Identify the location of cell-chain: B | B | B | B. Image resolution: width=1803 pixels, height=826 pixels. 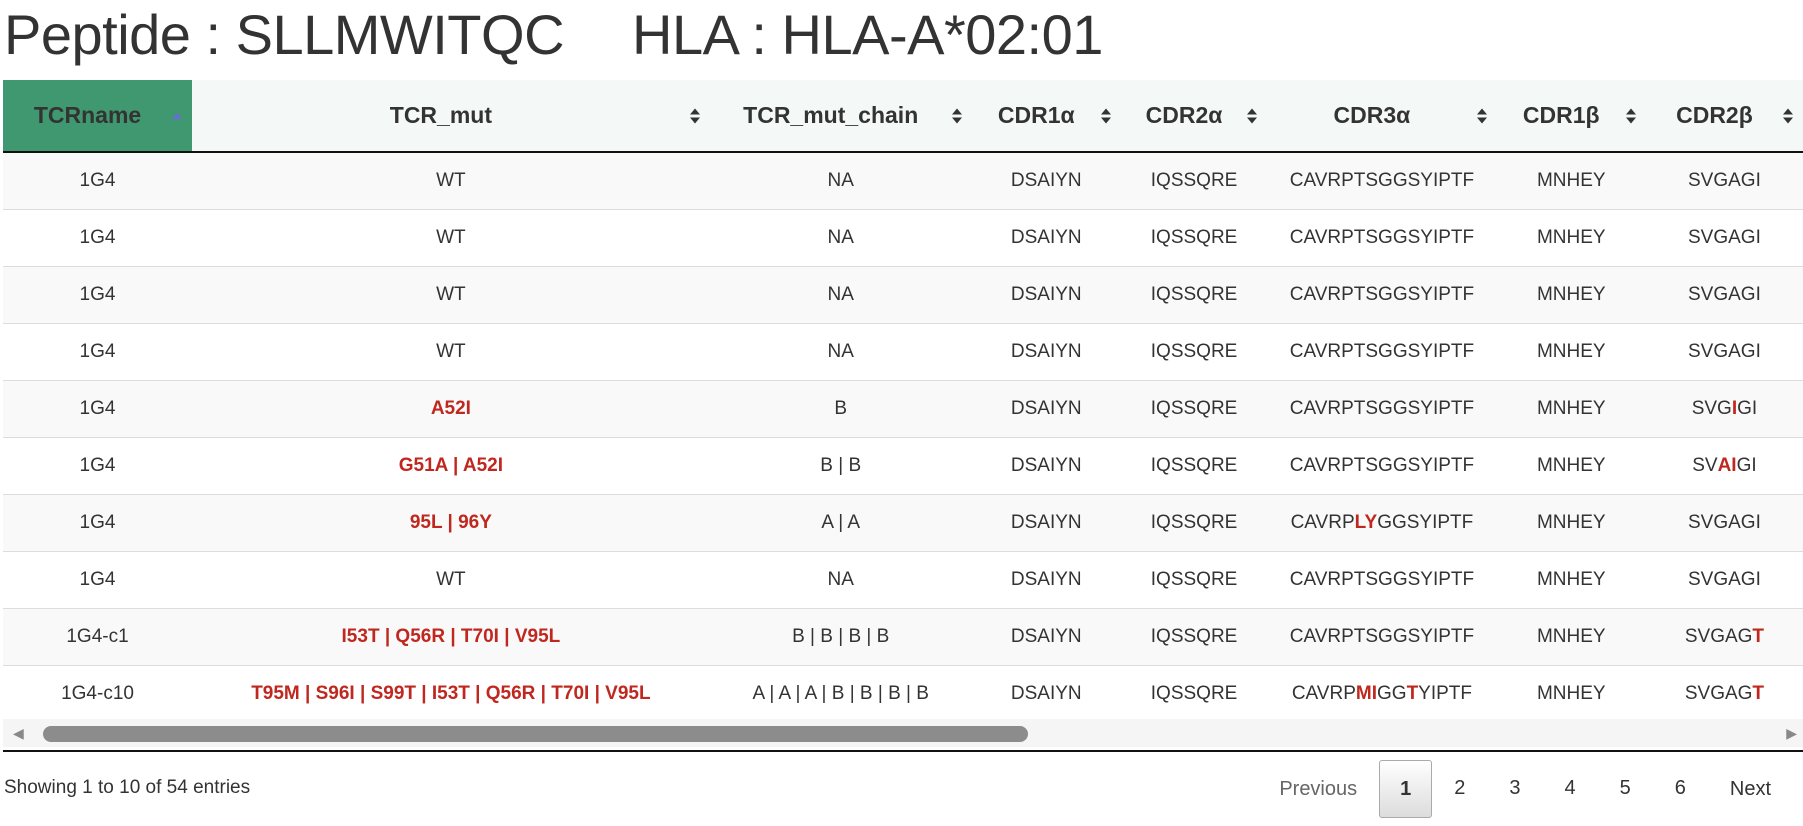
(840, 637).